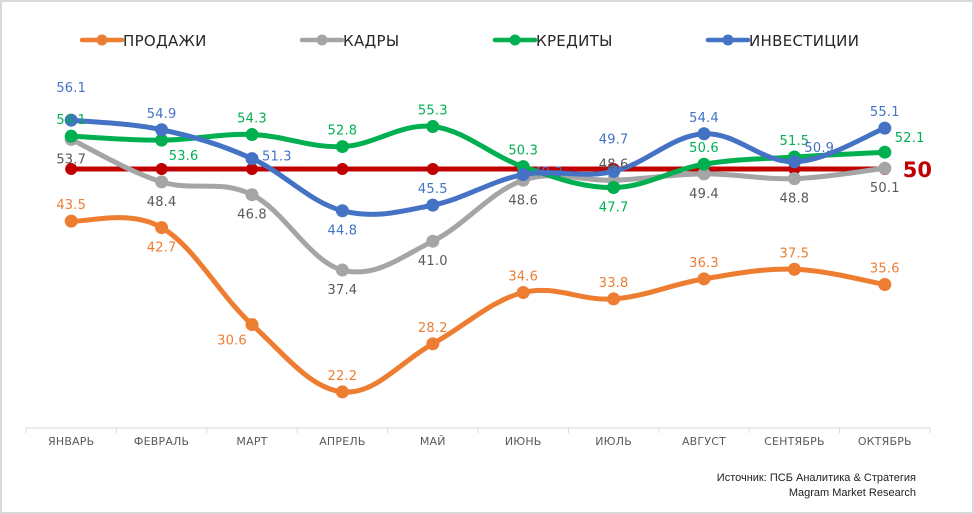  I want to click on data-label: 41.0, so click(433, 261).